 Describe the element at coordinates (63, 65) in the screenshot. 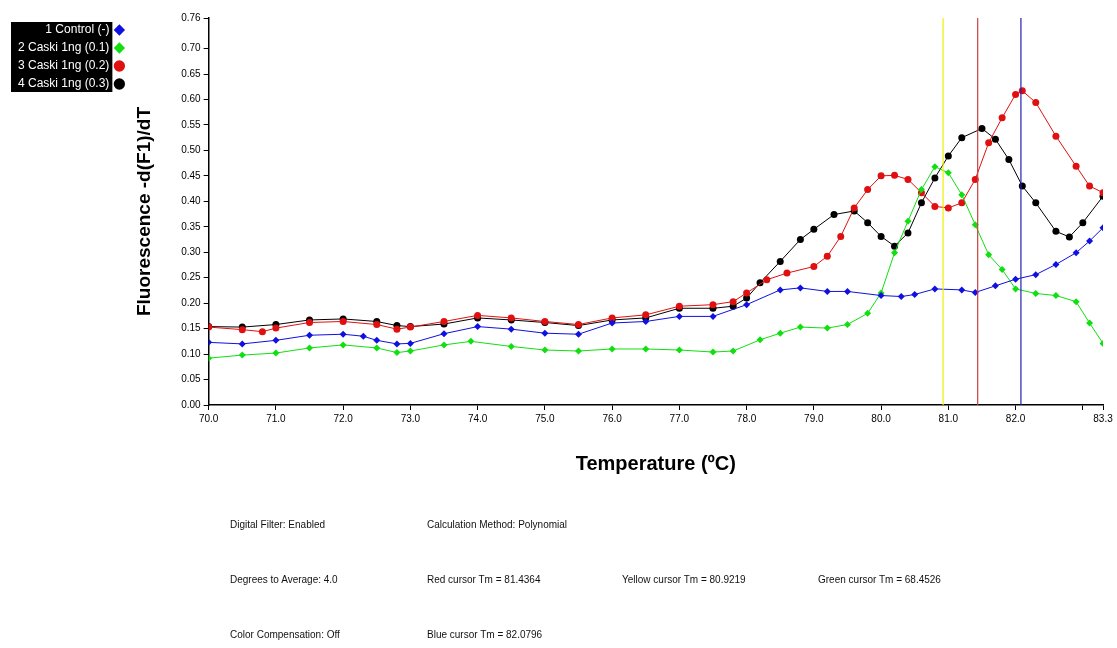

I see `legend-label: 3 Caski 1ng (0.2)` at that location.